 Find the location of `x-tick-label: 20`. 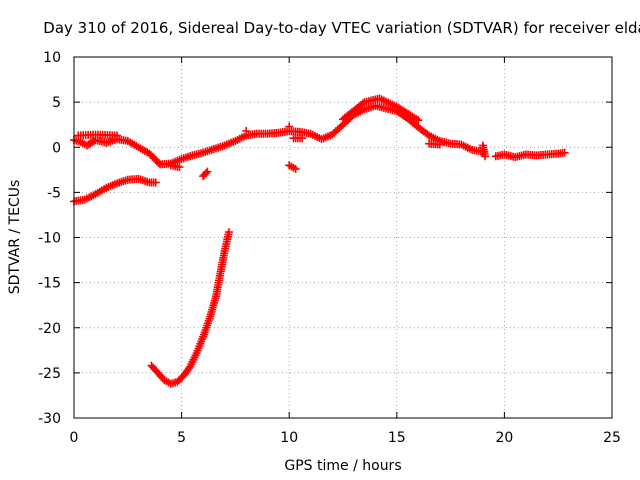

x-tick-label: 20 is located at coordinates (504, 438).